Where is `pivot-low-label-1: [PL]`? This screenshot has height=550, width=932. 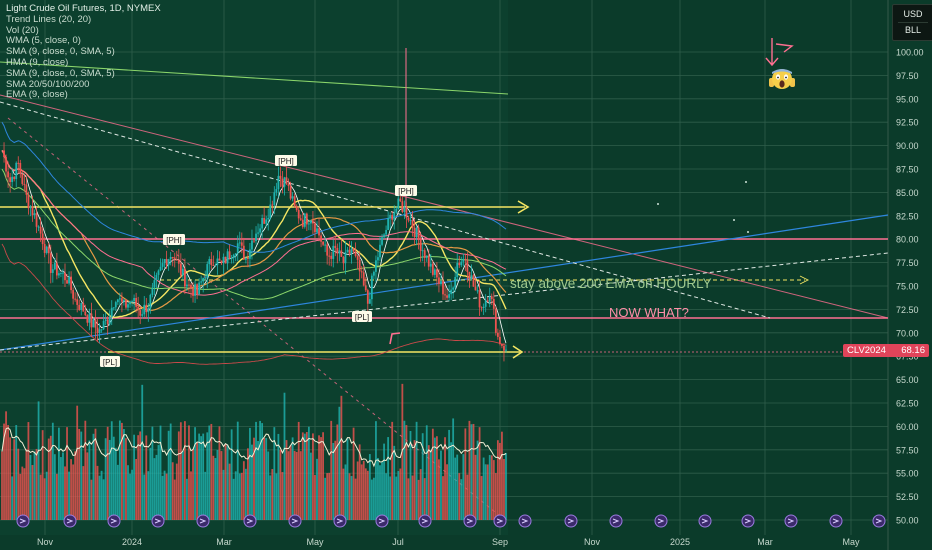 pivot-low-label-1: [PL] is located at coordinates (362, 316).